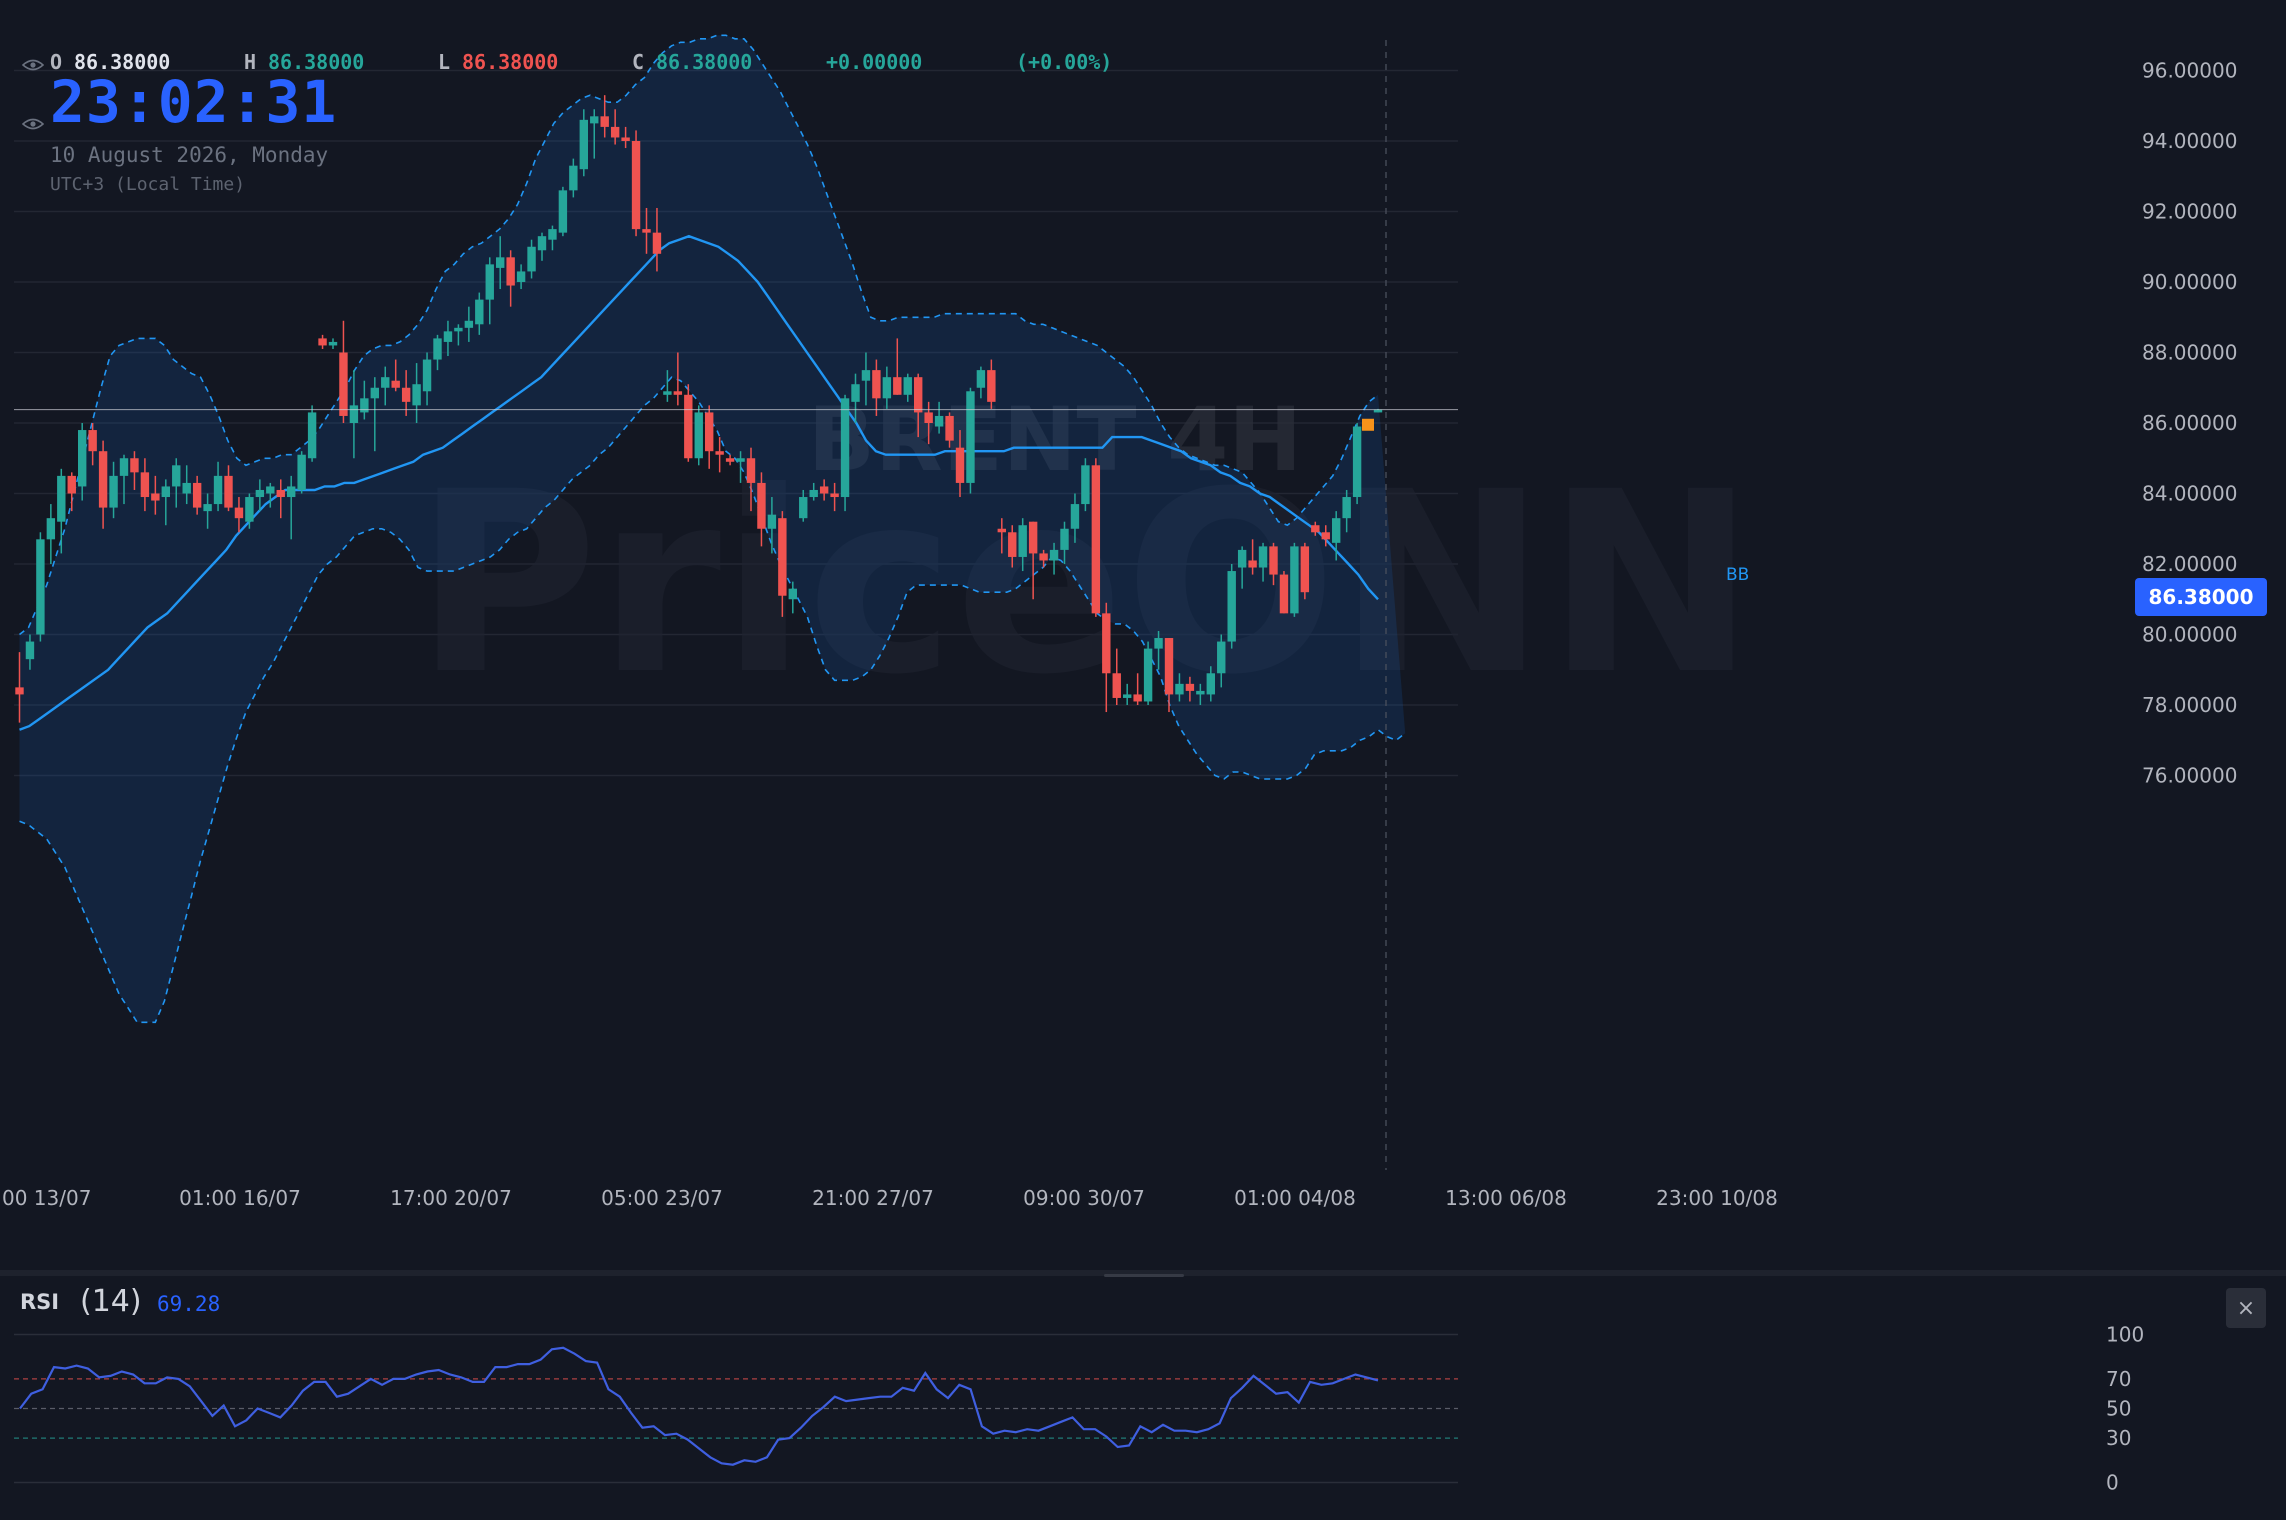 This screenshot has height=1520, width=2286. Describe the element at coordinates (1079, 1409) in the screenshot. I see `rsi-pane: 100 70 50 30 0` at that location.